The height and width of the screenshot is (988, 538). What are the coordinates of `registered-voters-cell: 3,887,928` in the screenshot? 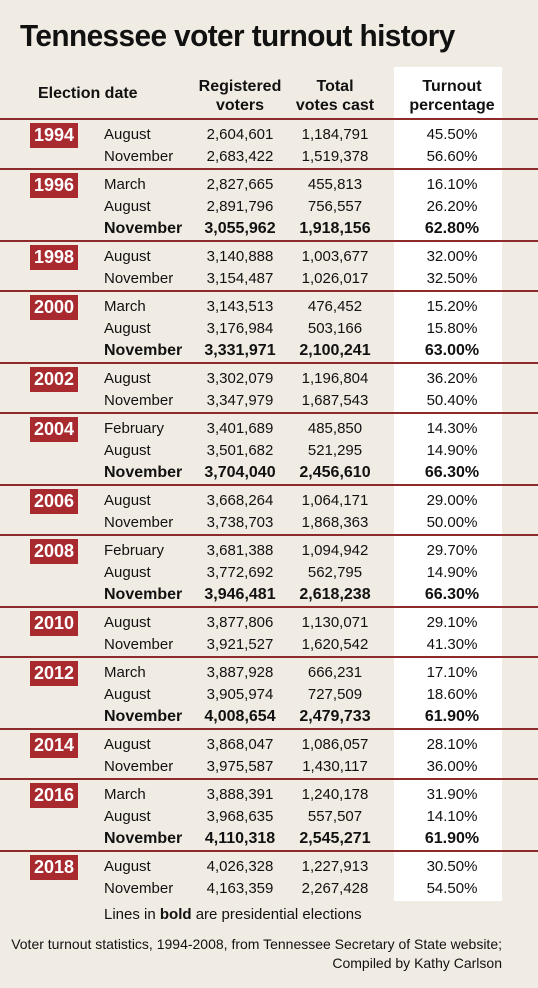 It's located at (240, 672).